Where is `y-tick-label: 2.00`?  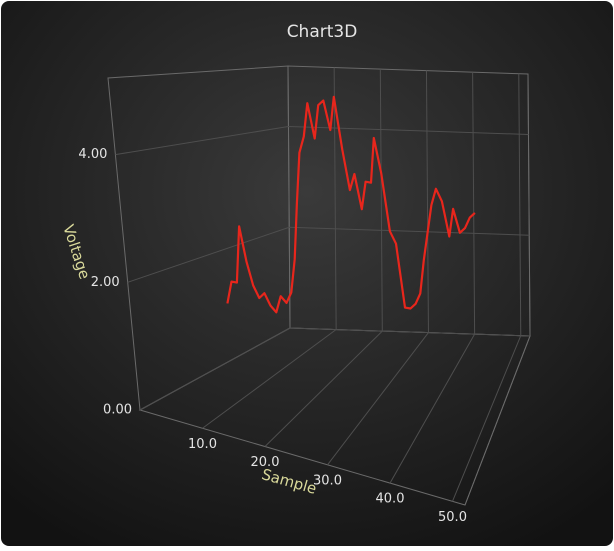 y-tick-label: 2.00 is located at coordinates (105, 282).